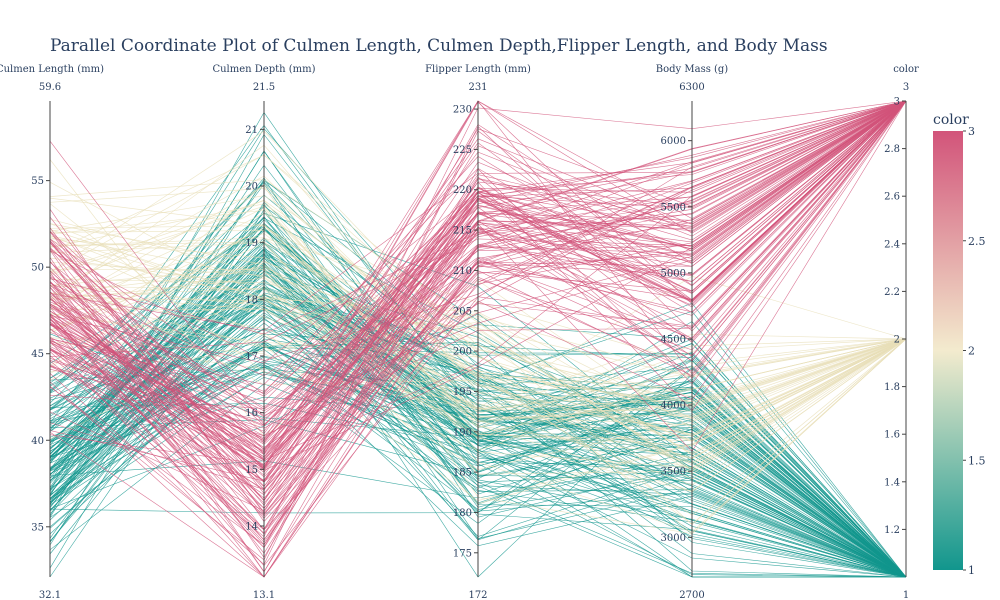 The width and height of the screenshot is (1000, 600). What do you see at coordinates (892, 244) in the screenshot?
I see `tick-label: 2.4` at bounding box center [892, 244].